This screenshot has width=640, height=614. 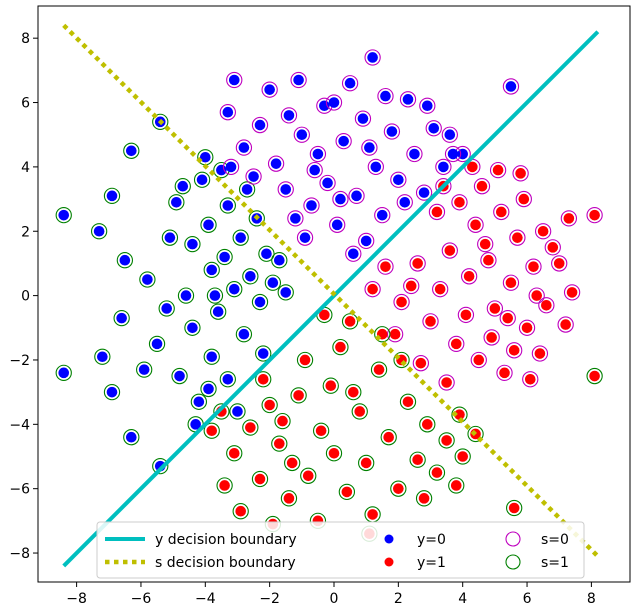 What do you see at coordinates (555, 540) in the screenshot?
I see `legend-label: s=0` at bounding box center [555, 540].